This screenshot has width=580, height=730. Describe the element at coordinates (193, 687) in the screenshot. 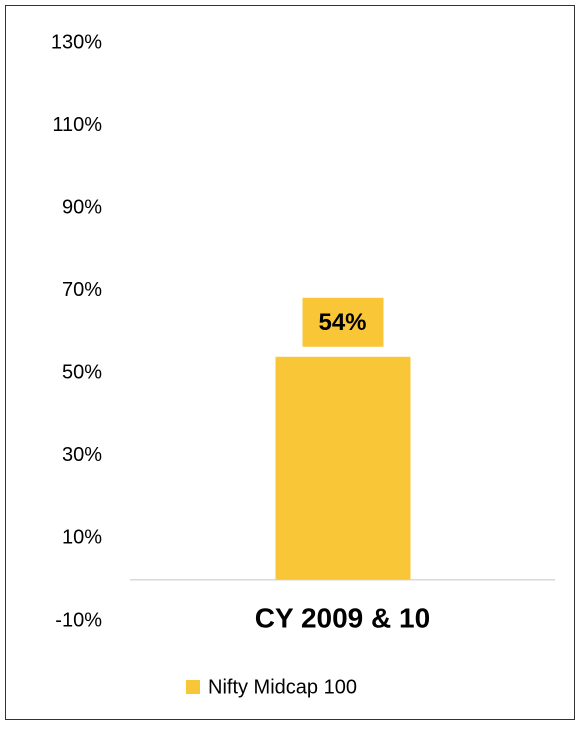

I see `legend-swatch` at that location.